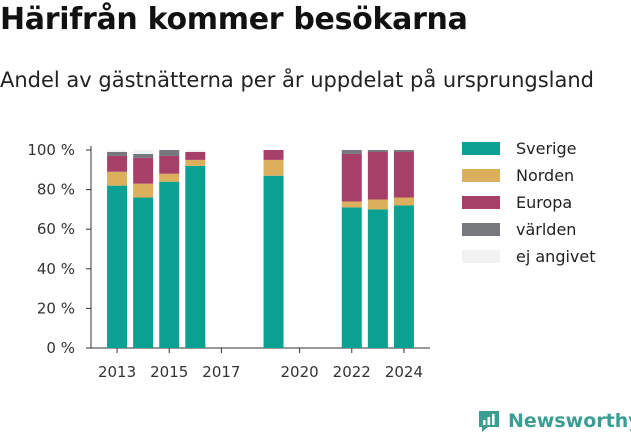 The width and height of the screenshot is (631, 439). What do you see at coordinates (221, 372) in the screenshot?
I see `x-tick-label: 2017` at bounding box center [221, 372].